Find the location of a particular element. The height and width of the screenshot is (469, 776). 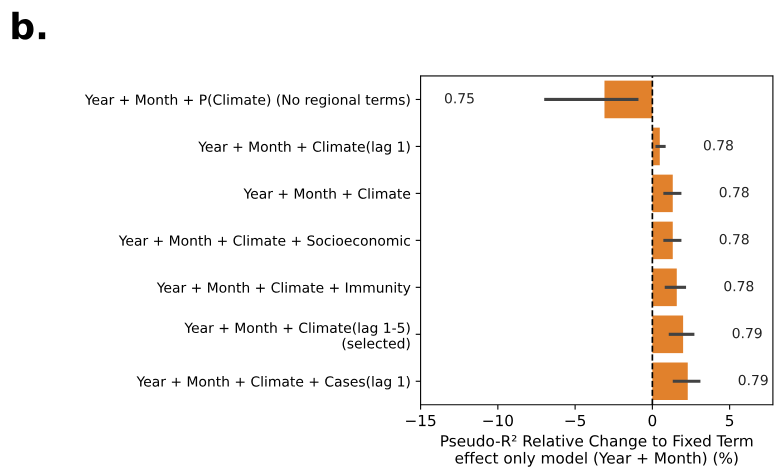

x-tick-label: −10 is located at coordinates (498, 420).